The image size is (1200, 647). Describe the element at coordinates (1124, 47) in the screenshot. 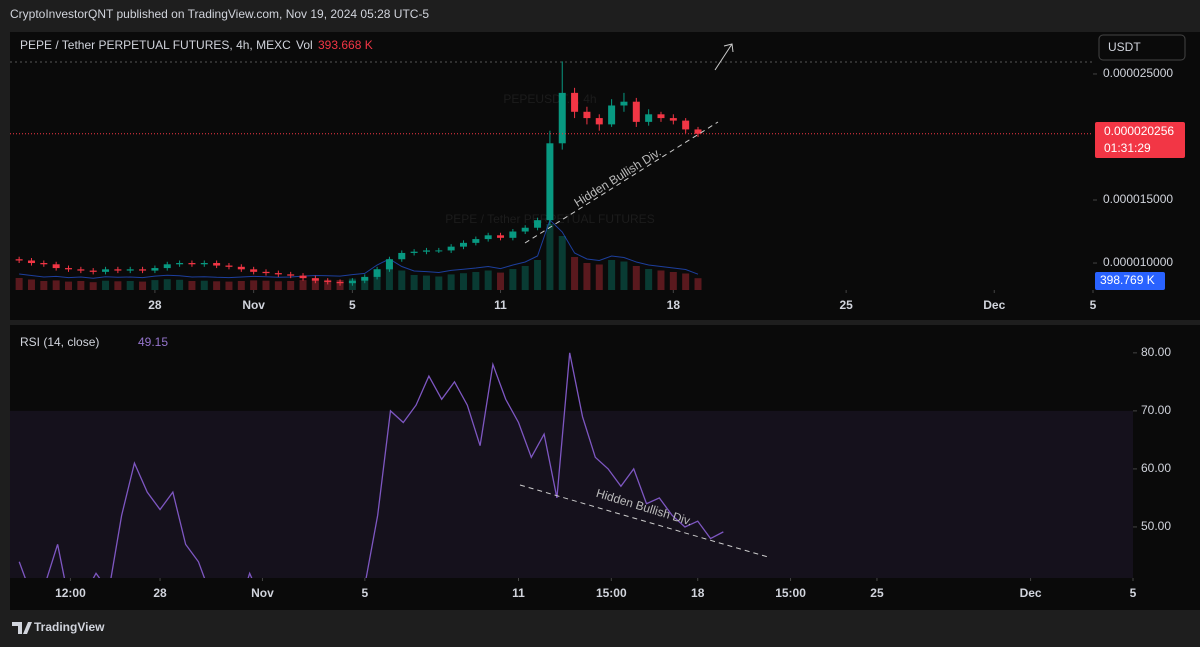

I see `currency: USDT` at that location.